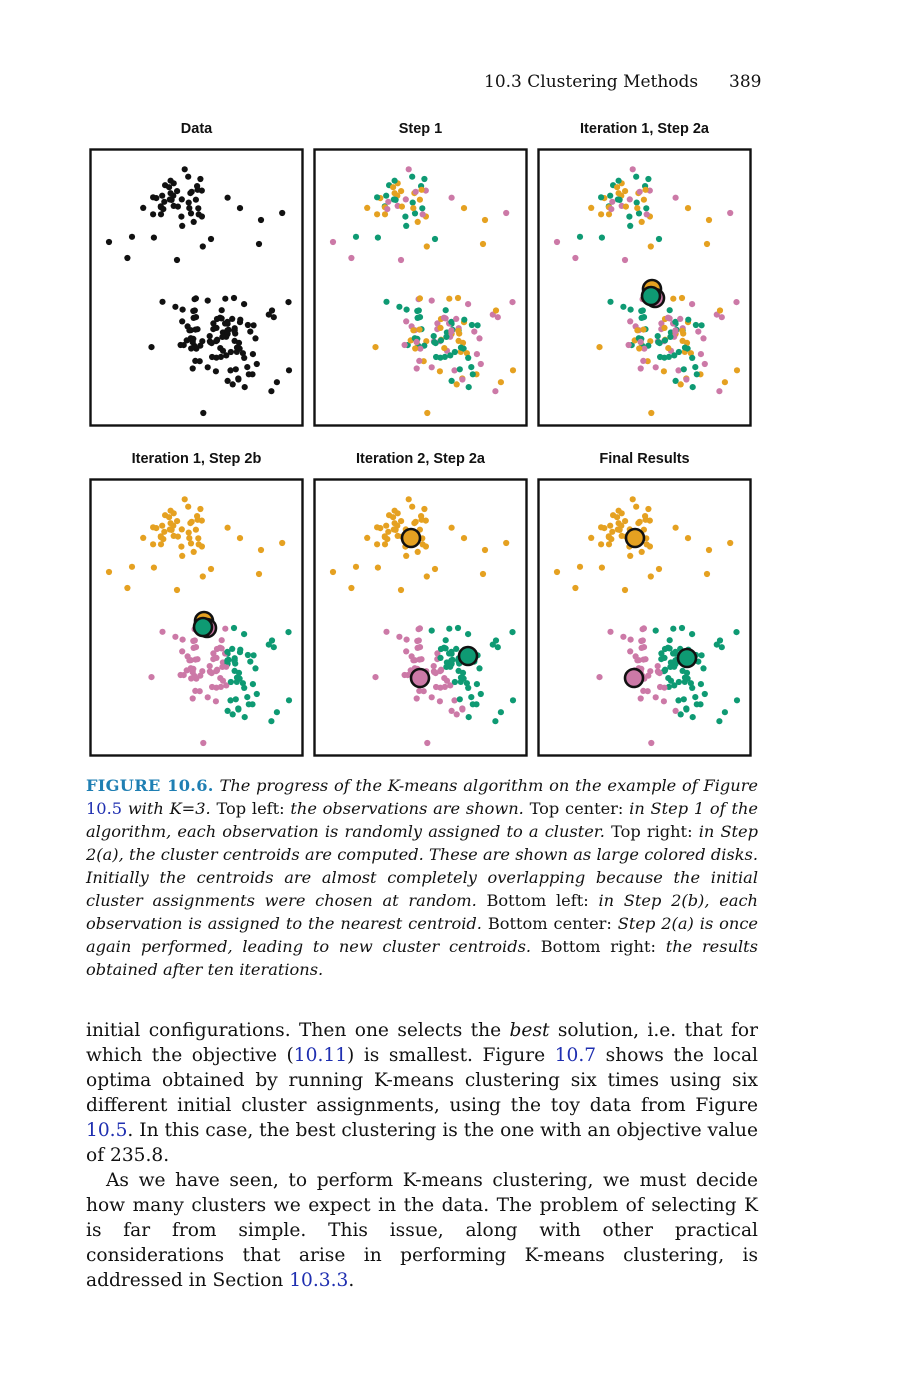 Image resolution: width=915 pixels, height=1388 pixels. I want to click on equation-link: 10.11, so click(320, 1055).